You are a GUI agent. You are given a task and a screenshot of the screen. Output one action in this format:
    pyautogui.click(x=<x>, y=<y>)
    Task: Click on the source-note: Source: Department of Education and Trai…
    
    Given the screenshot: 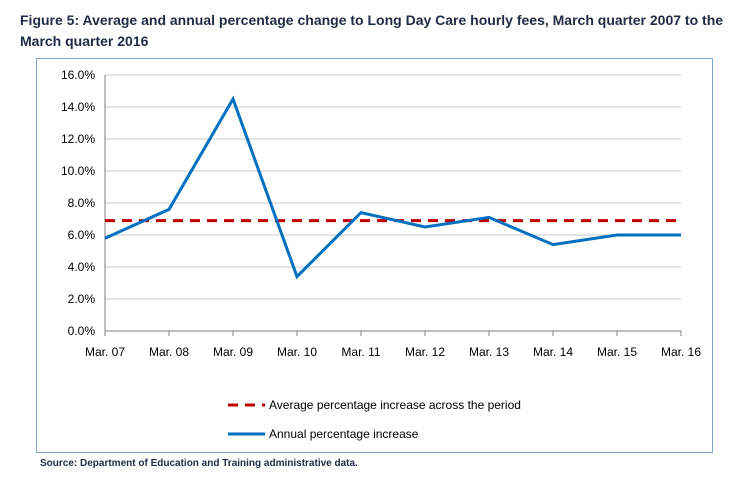 What is the action you would take?
    pyautogui.click(x=199, y=463)
    